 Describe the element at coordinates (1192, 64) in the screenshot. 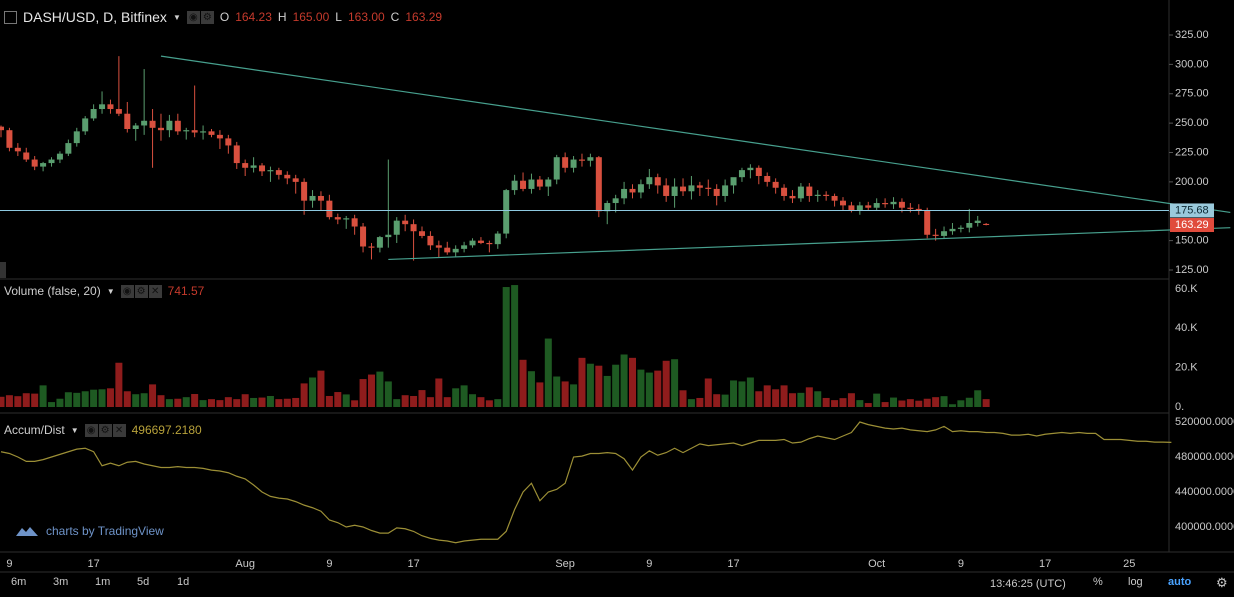

I see `y-tick-label: 300.00` at that location.